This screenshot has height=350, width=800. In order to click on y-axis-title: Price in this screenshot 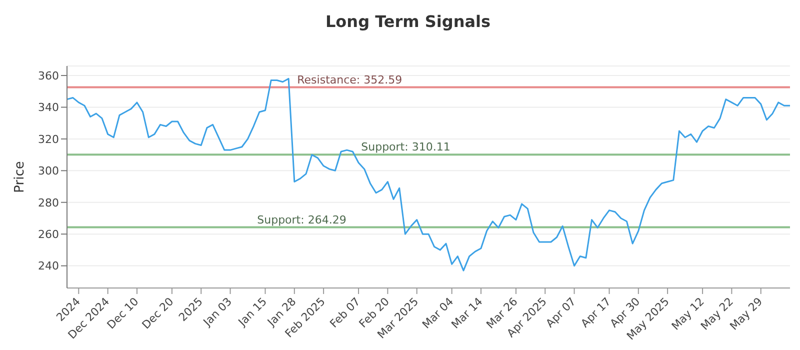, I will do `click(20, 177)`.